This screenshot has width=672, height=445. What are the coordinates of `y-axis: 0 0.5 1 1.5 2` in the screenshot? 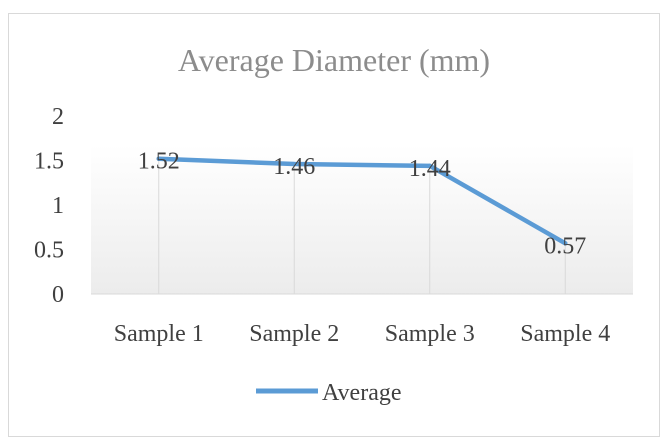 It's located at (49, 206).